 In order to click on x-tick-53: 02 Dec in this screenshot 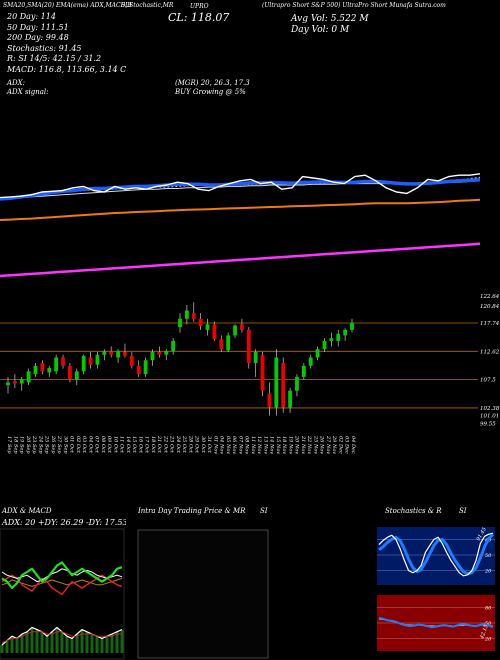, I will do `click(340, 445)`.